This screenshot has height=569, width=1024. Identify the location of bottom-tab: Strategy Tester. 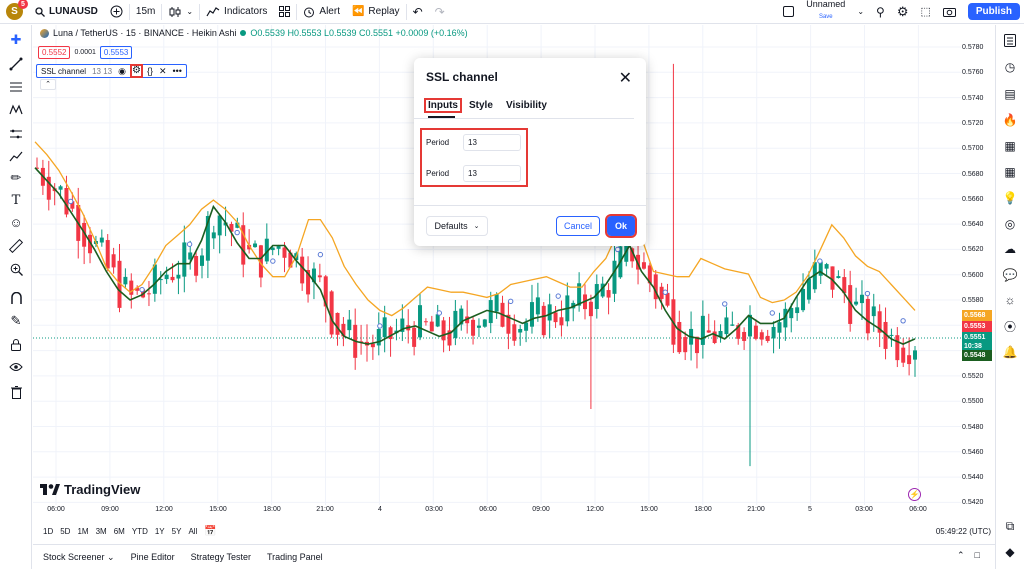
(220, 557).